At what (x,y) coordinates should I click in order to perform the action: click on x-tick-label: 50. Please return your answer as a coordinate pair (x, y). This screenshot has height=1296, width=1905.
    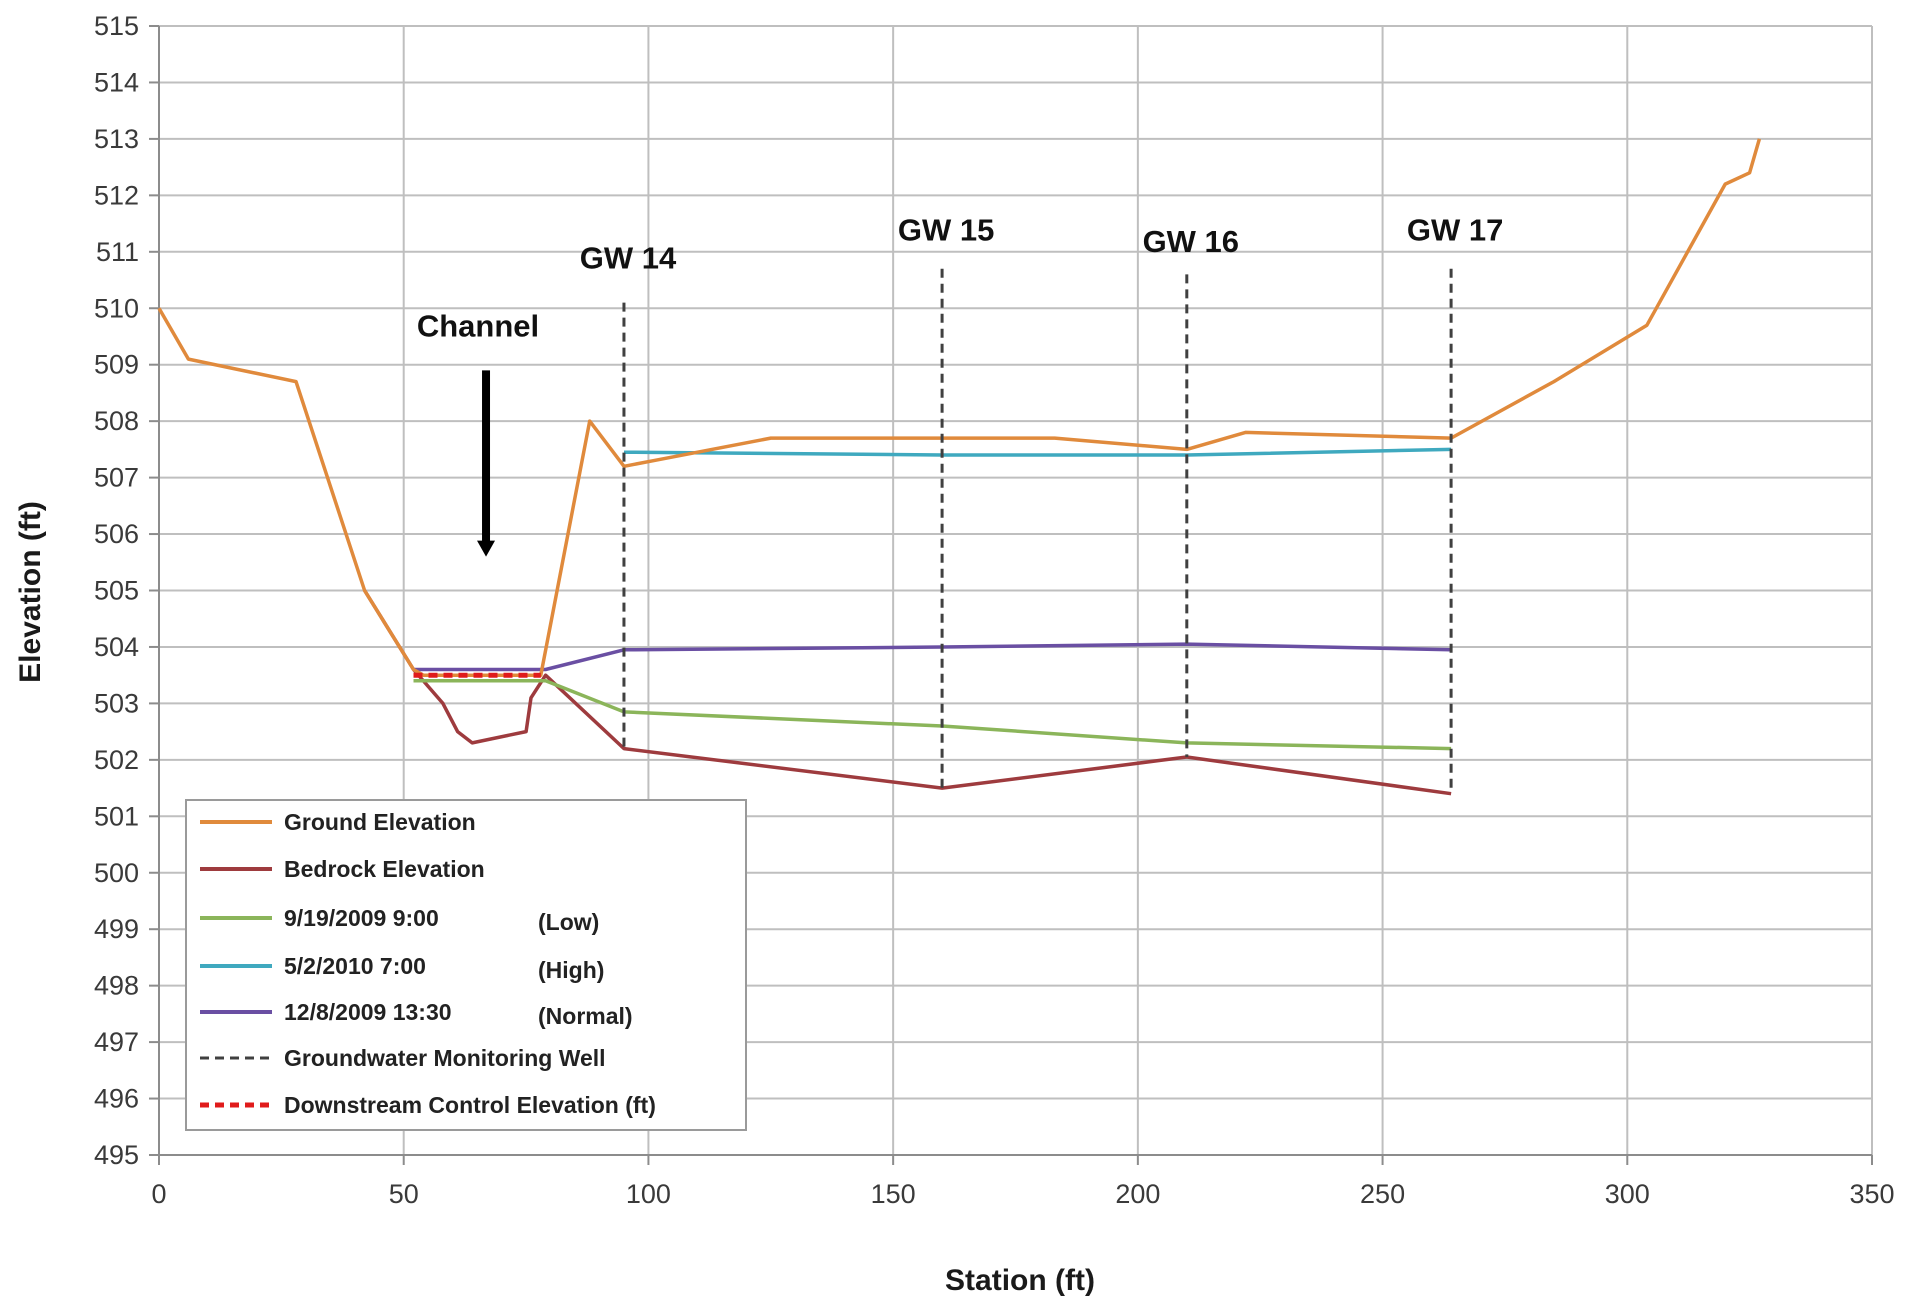
    Looking at the image, I should click on (404, 1194).